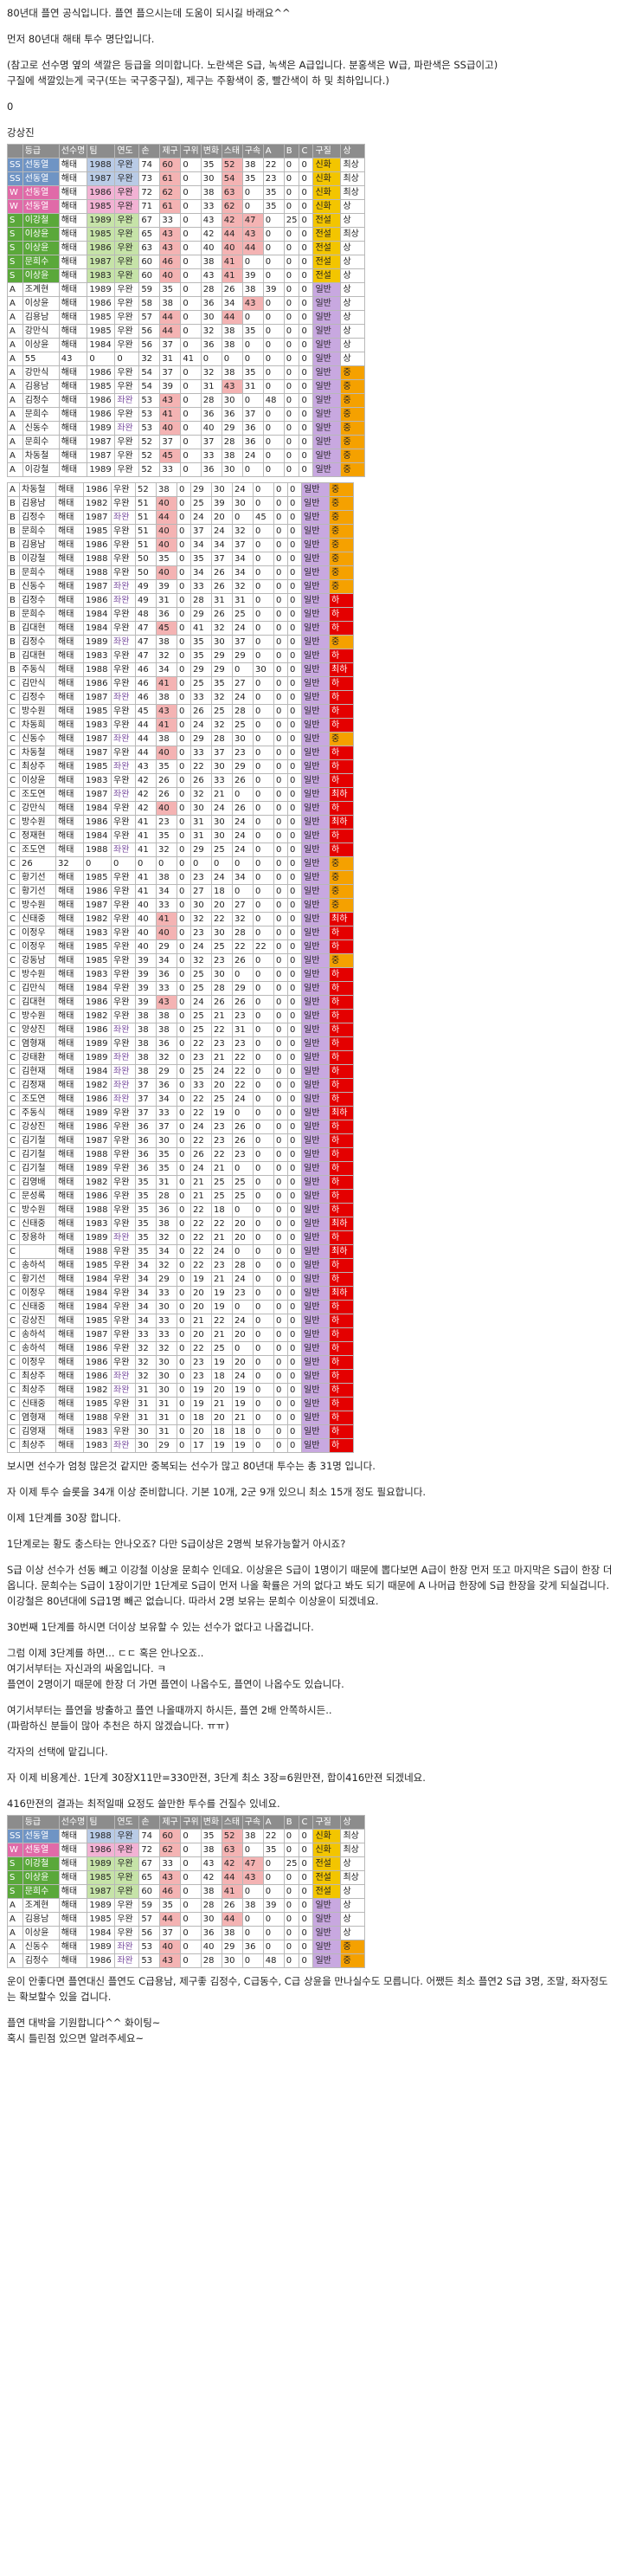 Image resolution: width=623 pixels, height=2576 pixels. Describe the element at coordinates (243, 1431) in the screenshot. I see `table-cell: 18` at that location.